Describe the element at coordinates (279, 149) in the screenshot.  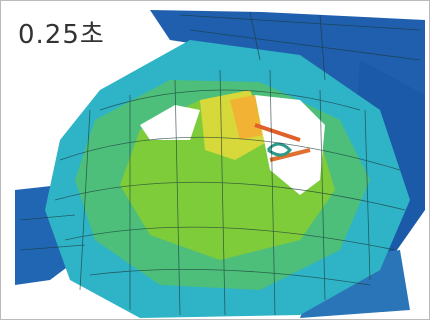
I see `part-teal` at that location.